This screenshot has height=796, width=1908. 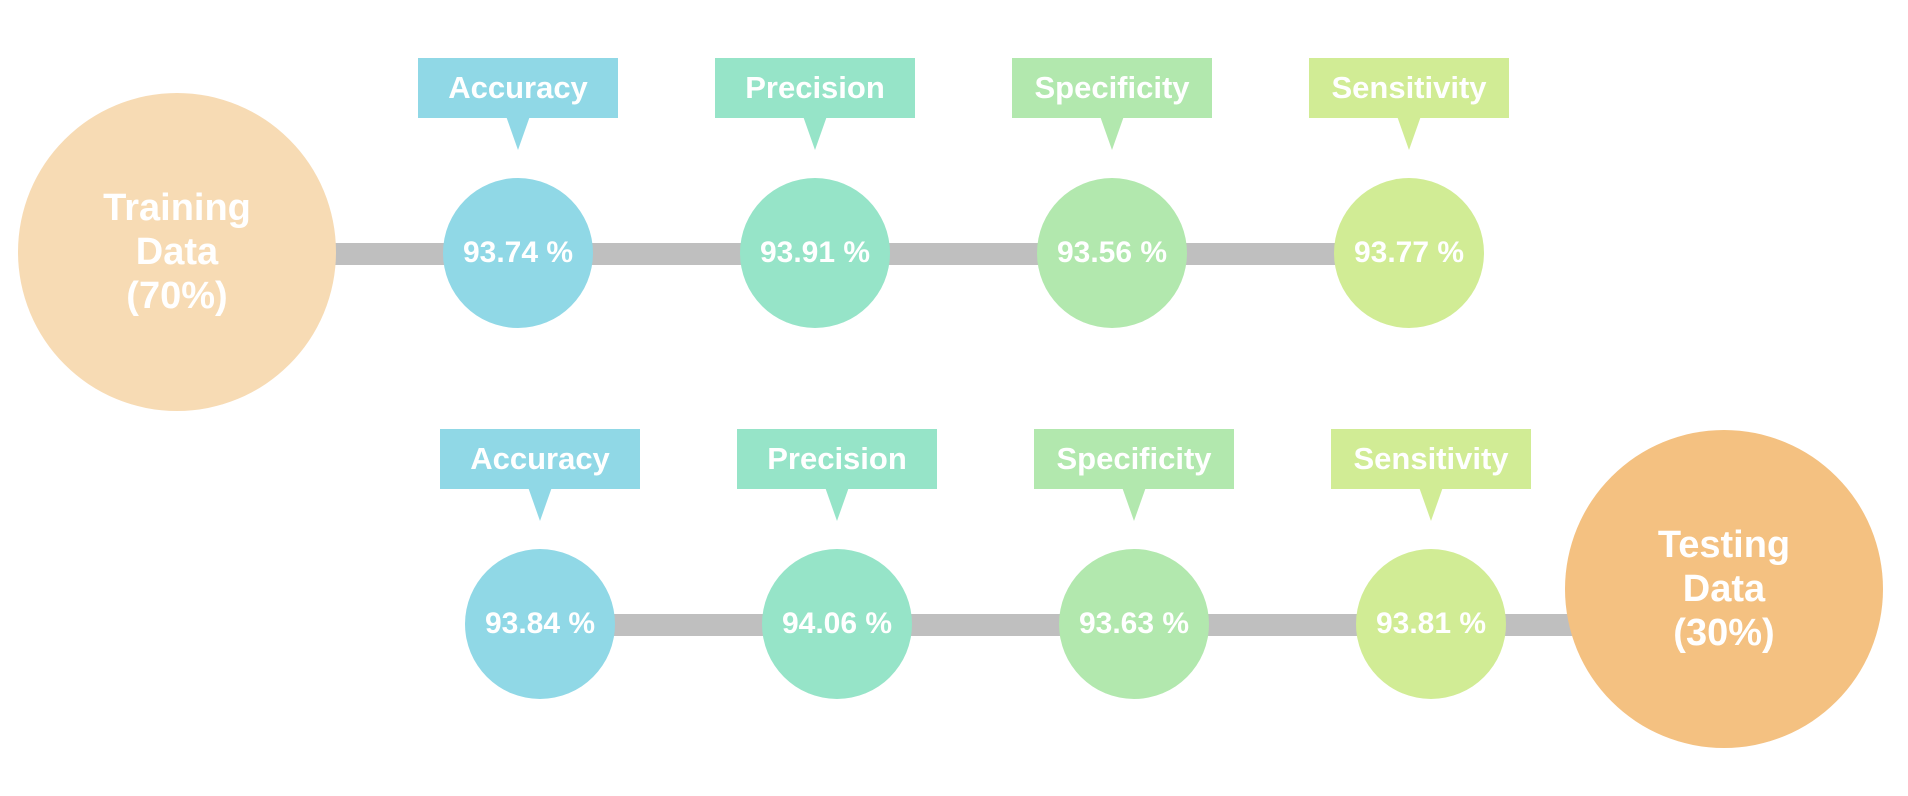 I want to click on testing-data-label: Testing Data (30%), so click(x=1724, y=589).